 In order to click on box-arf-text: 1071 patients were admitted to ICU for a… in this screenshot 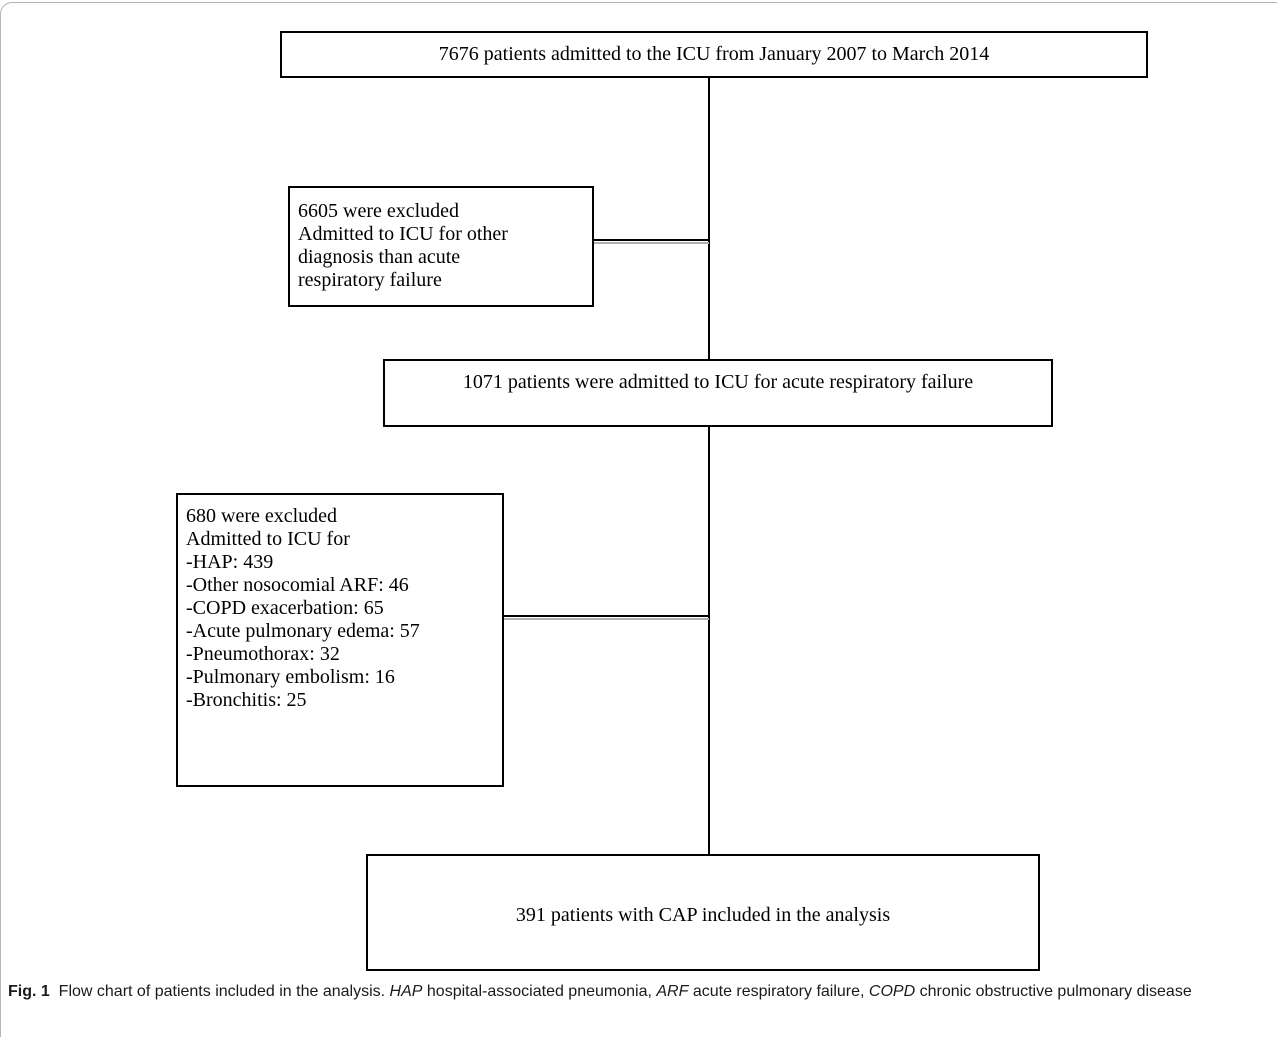, I will do `click(718, 382)`.